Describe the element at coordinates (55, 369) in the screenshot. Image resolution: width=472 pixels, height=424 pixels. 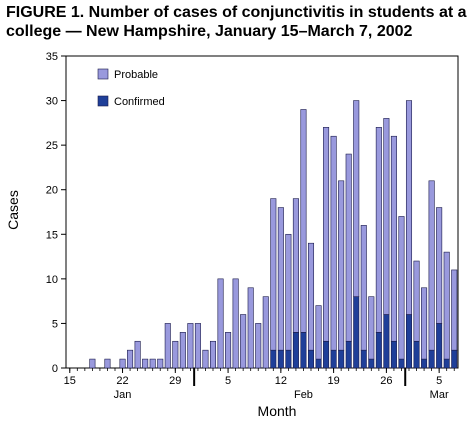
I see `y-tick-label: 0` at that location.